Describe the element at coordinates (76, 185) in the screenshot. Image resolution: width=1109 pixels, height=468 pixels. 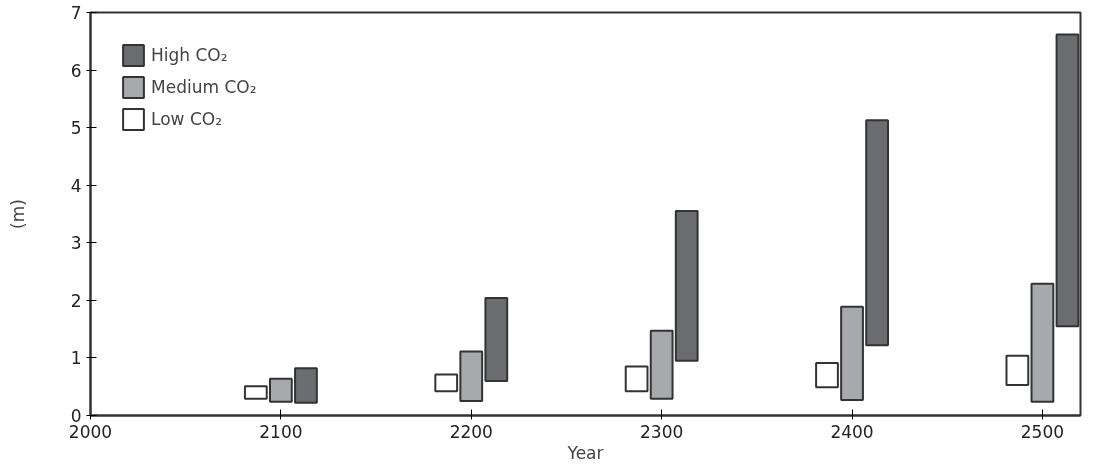
I see `y-tick-label: 4` at that location.